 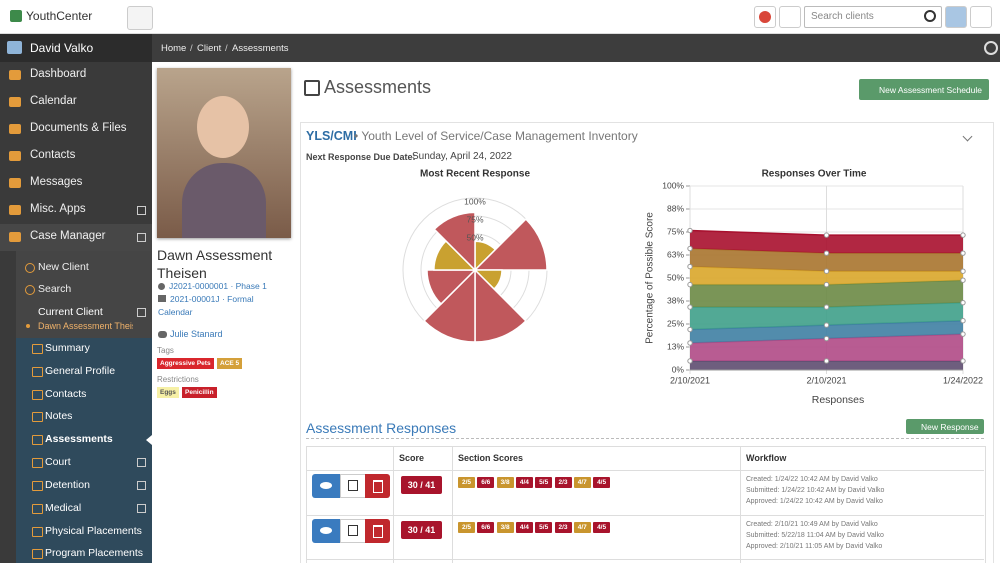 I want to click on new-response-label: New Response, so click(x=950, y=427).